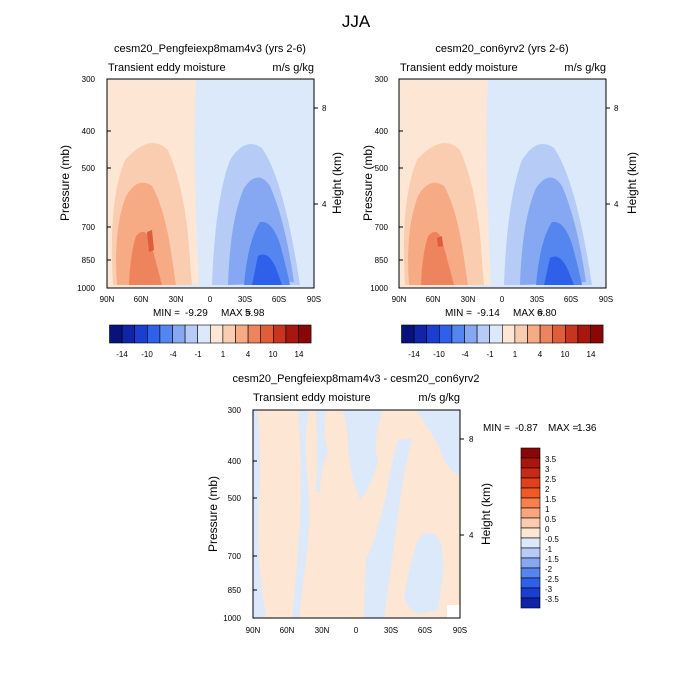 This screenshot has height=700, width=700. Describe the element at coordinates (356, 630) in the screenshot. I see `panel-3-x-ticks: 90N 60N 30N 0 30S 60S 90S` at that location.